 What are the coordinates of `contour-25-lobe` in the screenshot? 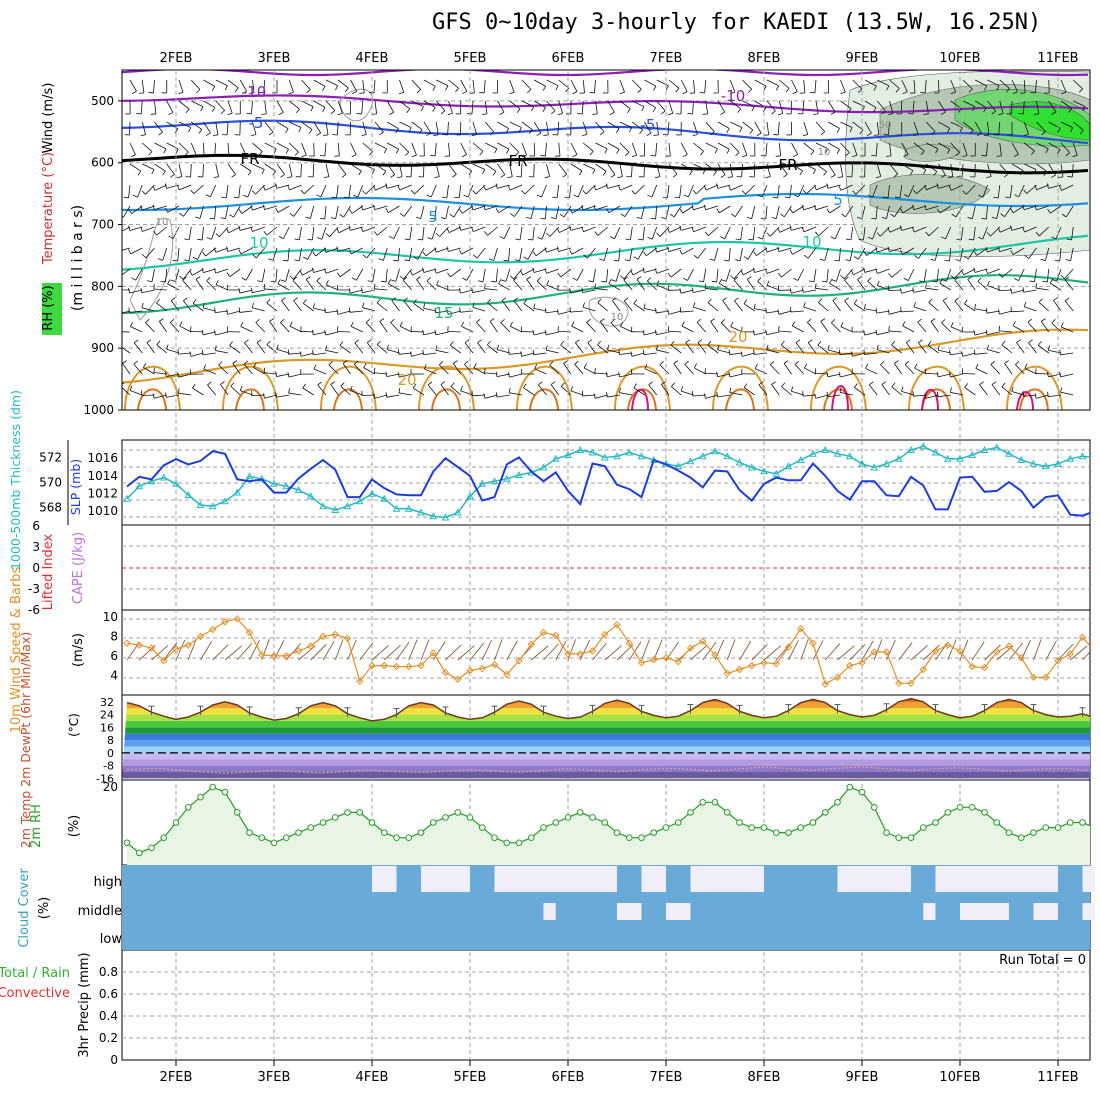 It's located at (250, 387).